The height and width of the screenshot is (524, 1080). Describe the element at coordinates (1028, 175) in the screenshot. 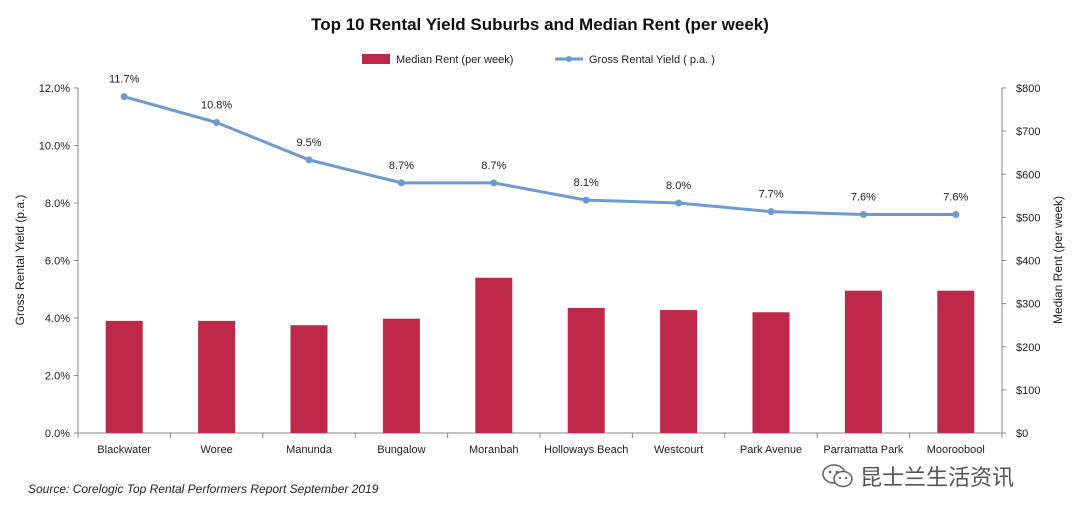

I see `right-tick-label: $600` at that location.